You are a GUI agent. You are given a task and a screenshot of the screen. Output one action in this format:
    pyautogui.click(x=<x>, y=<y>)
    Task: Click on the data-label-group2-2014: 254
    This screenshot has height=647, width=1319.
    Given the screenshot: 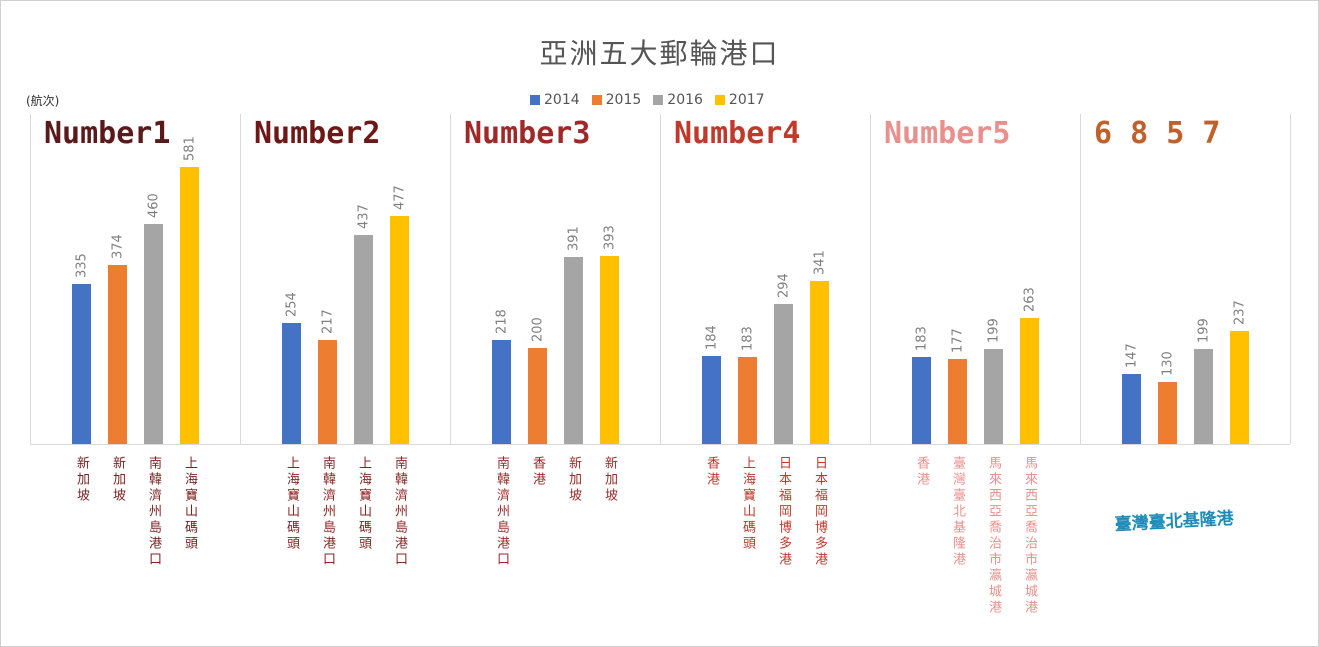 What is the action you would take?
    pyautogui.click(x=292, y=304)
    